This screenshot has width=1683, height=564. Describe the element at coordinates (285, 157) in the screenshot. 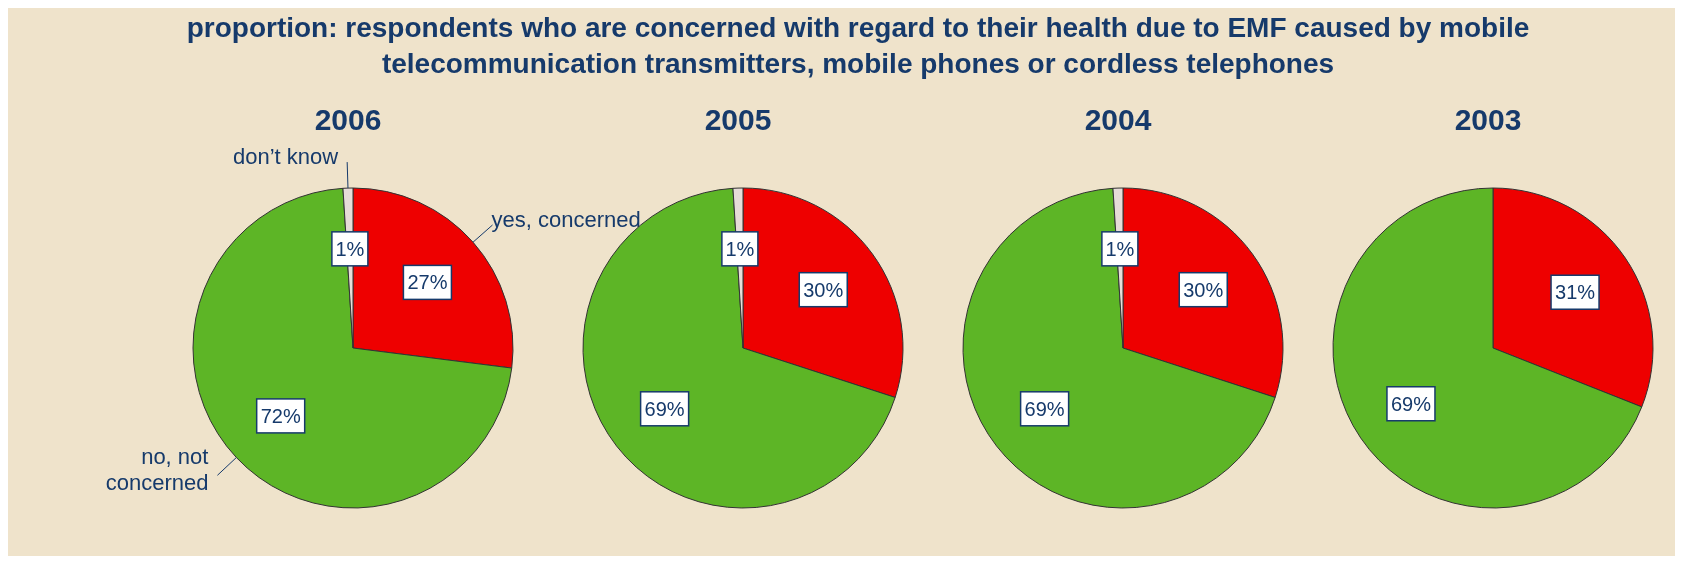

I see `slice-label: don’t know` at that location.